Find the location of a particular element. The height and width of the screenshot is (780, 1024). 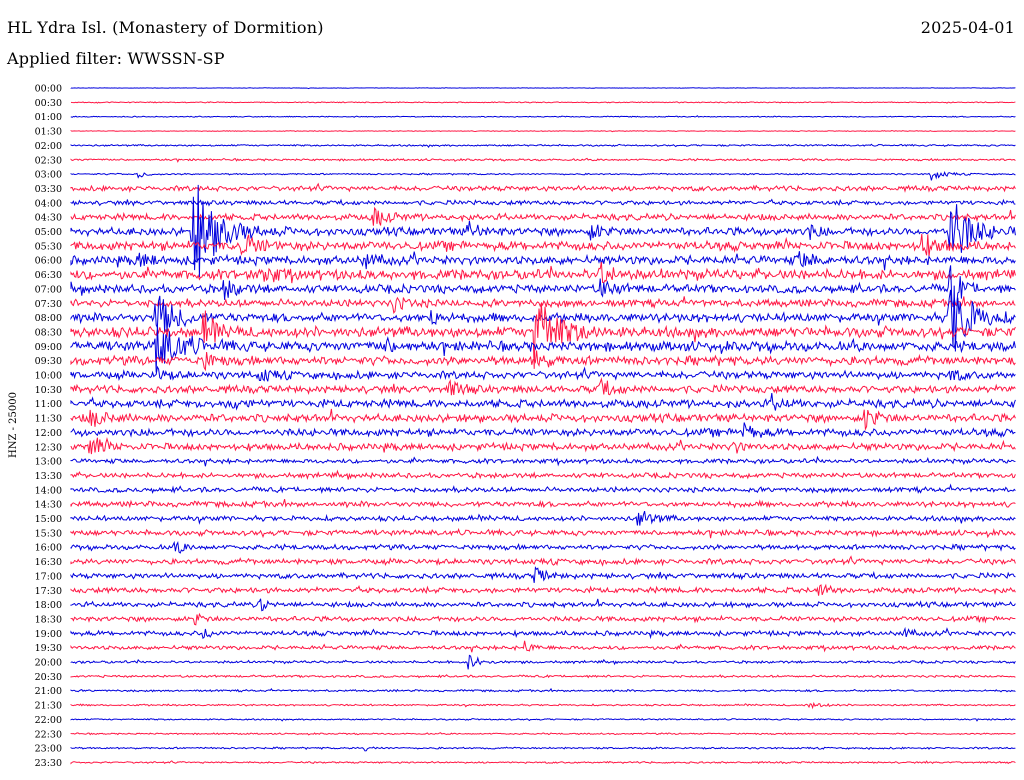

row-time-label: 16:00 is located at coordinates (48, 548).